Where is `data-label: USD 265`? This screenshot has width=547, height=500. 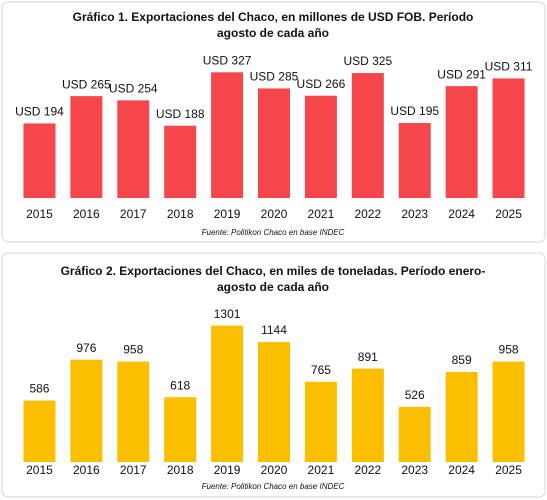 data-label: USD 265 is located at coordinates (86, 84).